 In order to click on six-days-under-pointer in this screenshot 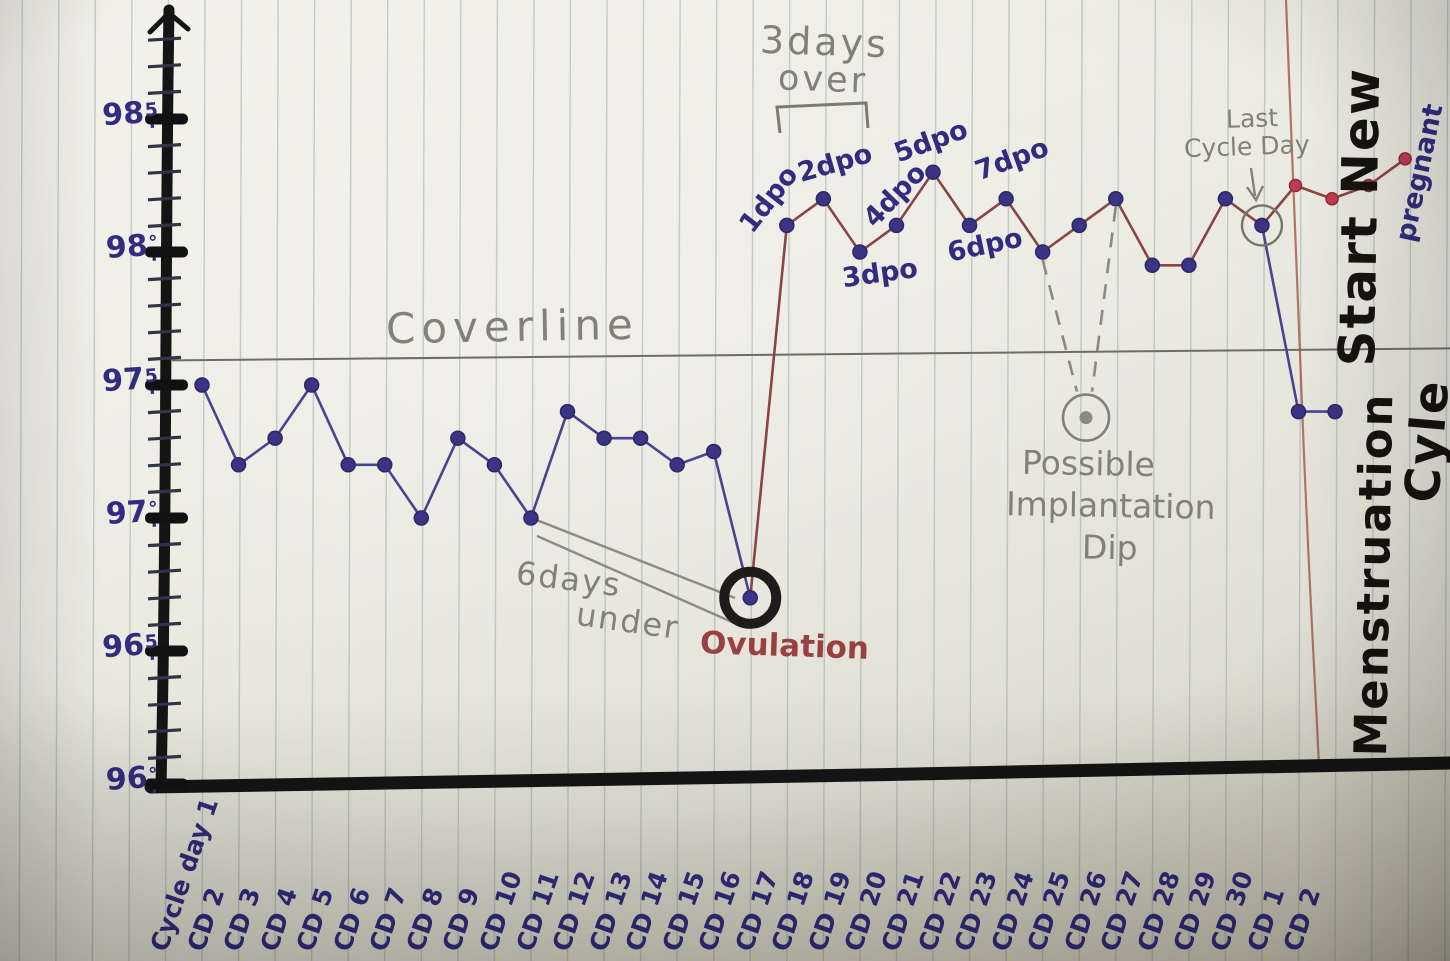, I will do `click(639, 581)`.